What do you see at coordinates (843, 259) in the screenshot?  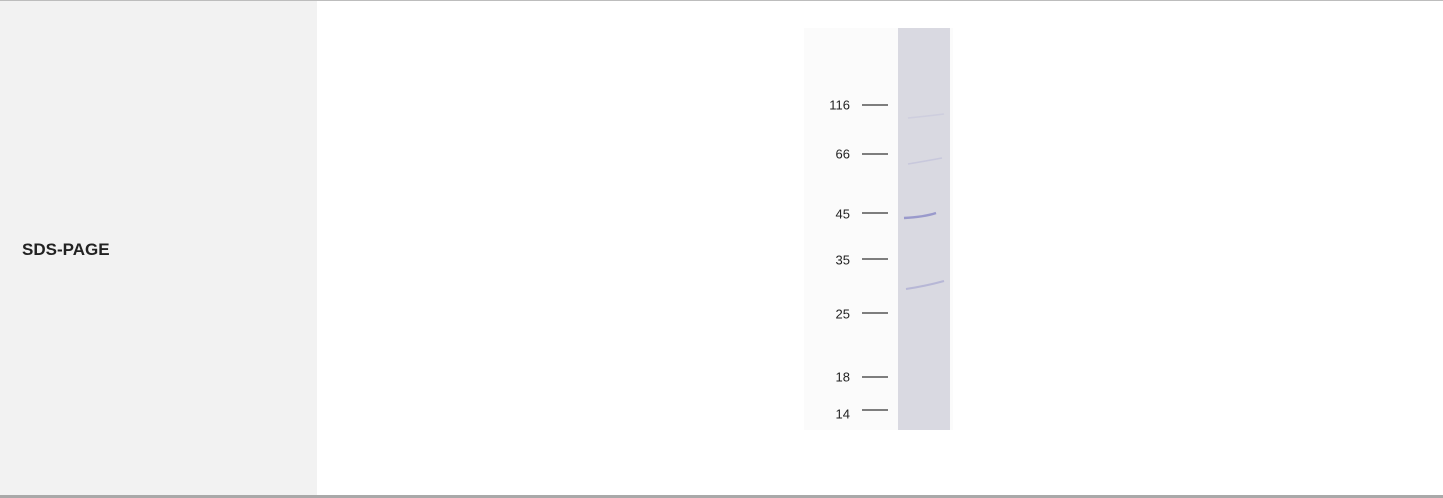 I see `marker-label: 35` at bounding box center [843, 259].